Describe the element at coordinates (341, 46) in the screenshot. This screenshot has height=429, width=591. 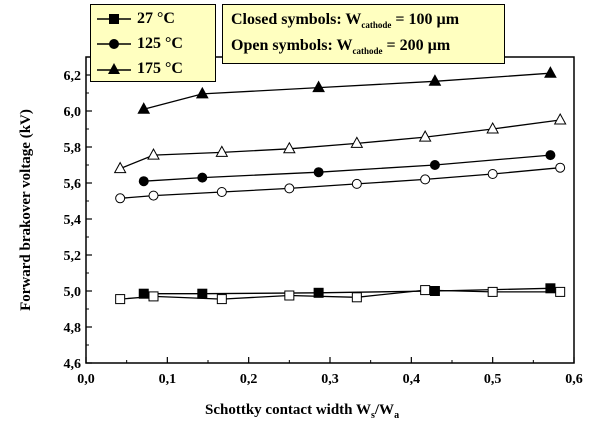
I see `open-symbols-note: Open symbols: Wcathode = 200 µm` at that location.